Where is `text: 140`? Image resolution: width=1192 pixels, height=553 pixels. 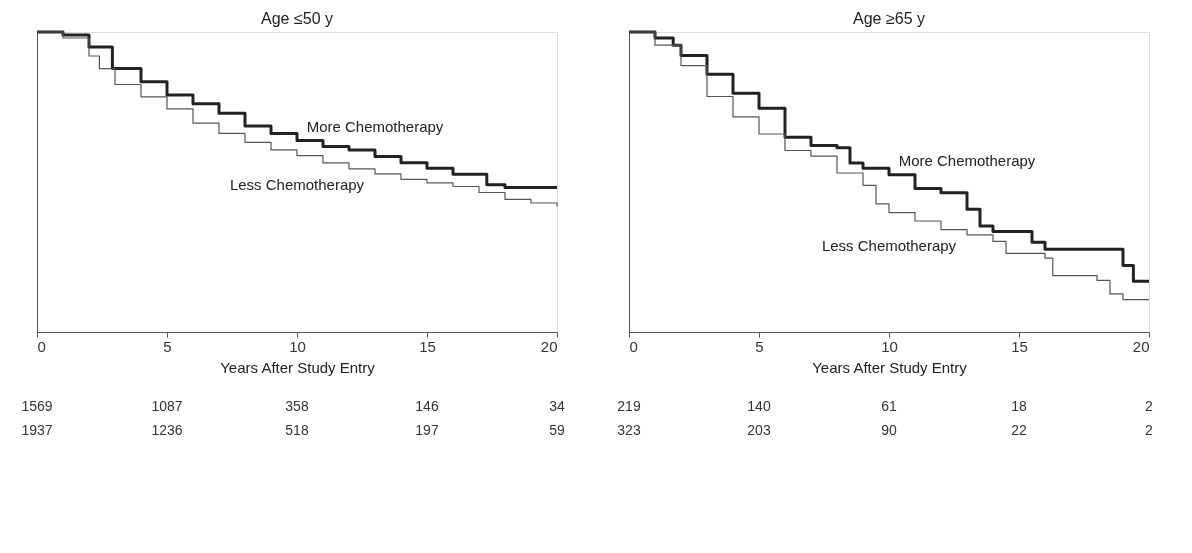 text: 140 is located at coordinates (759, 406).